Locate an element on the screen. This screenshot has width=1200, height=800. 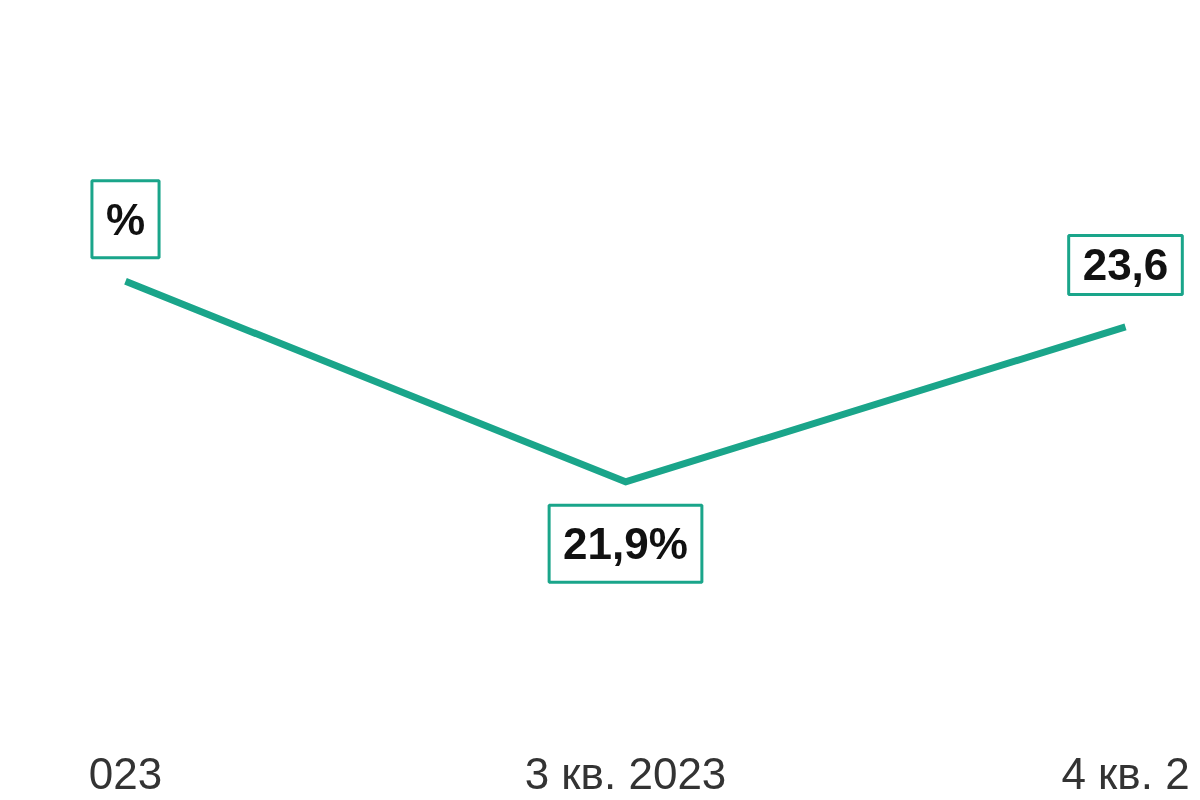
x-tick-label: 023 is located at coordinates (125, 773).